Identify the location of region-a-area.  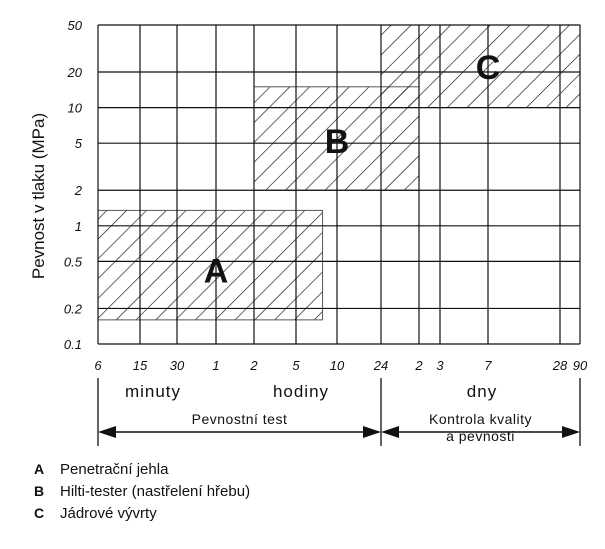
(210, 265).